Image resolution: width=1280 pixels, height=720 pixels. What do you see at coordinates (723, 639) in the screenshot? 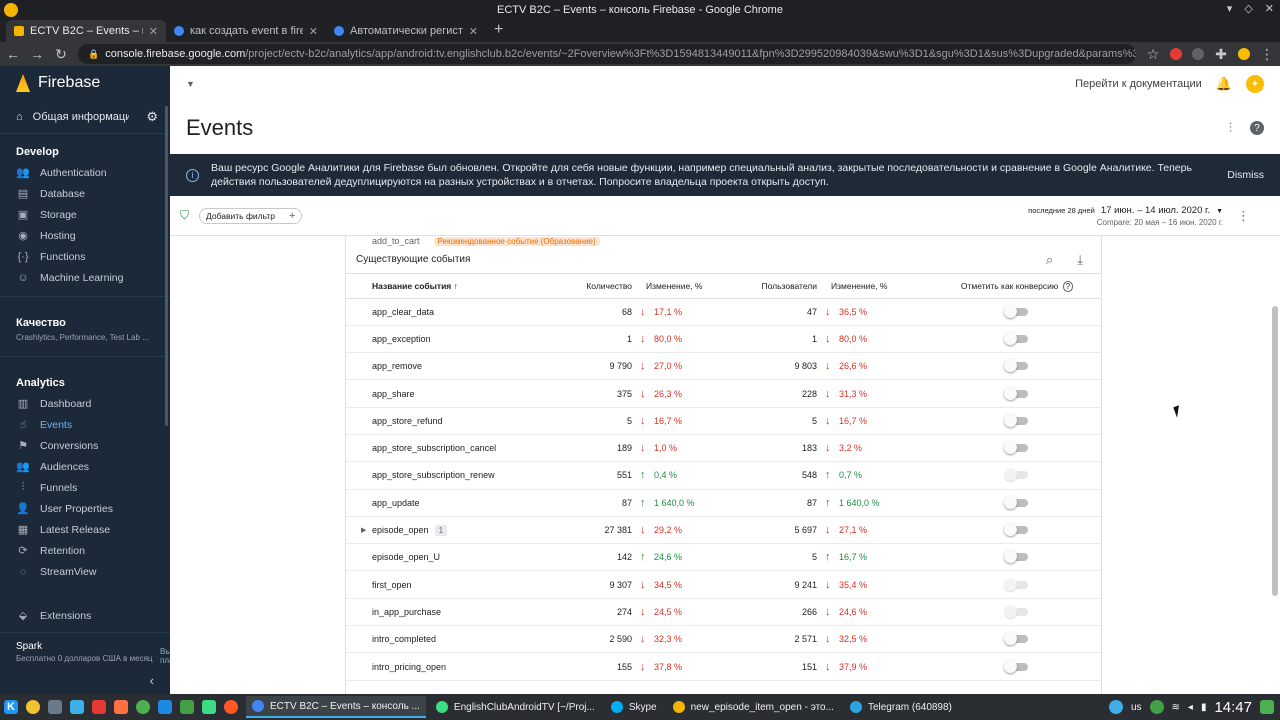
I see `table-row: intro_completed 2 590 ↓ 32,3 % 2 571 ↓ 32,5 %` at bounding box center [723, 639].